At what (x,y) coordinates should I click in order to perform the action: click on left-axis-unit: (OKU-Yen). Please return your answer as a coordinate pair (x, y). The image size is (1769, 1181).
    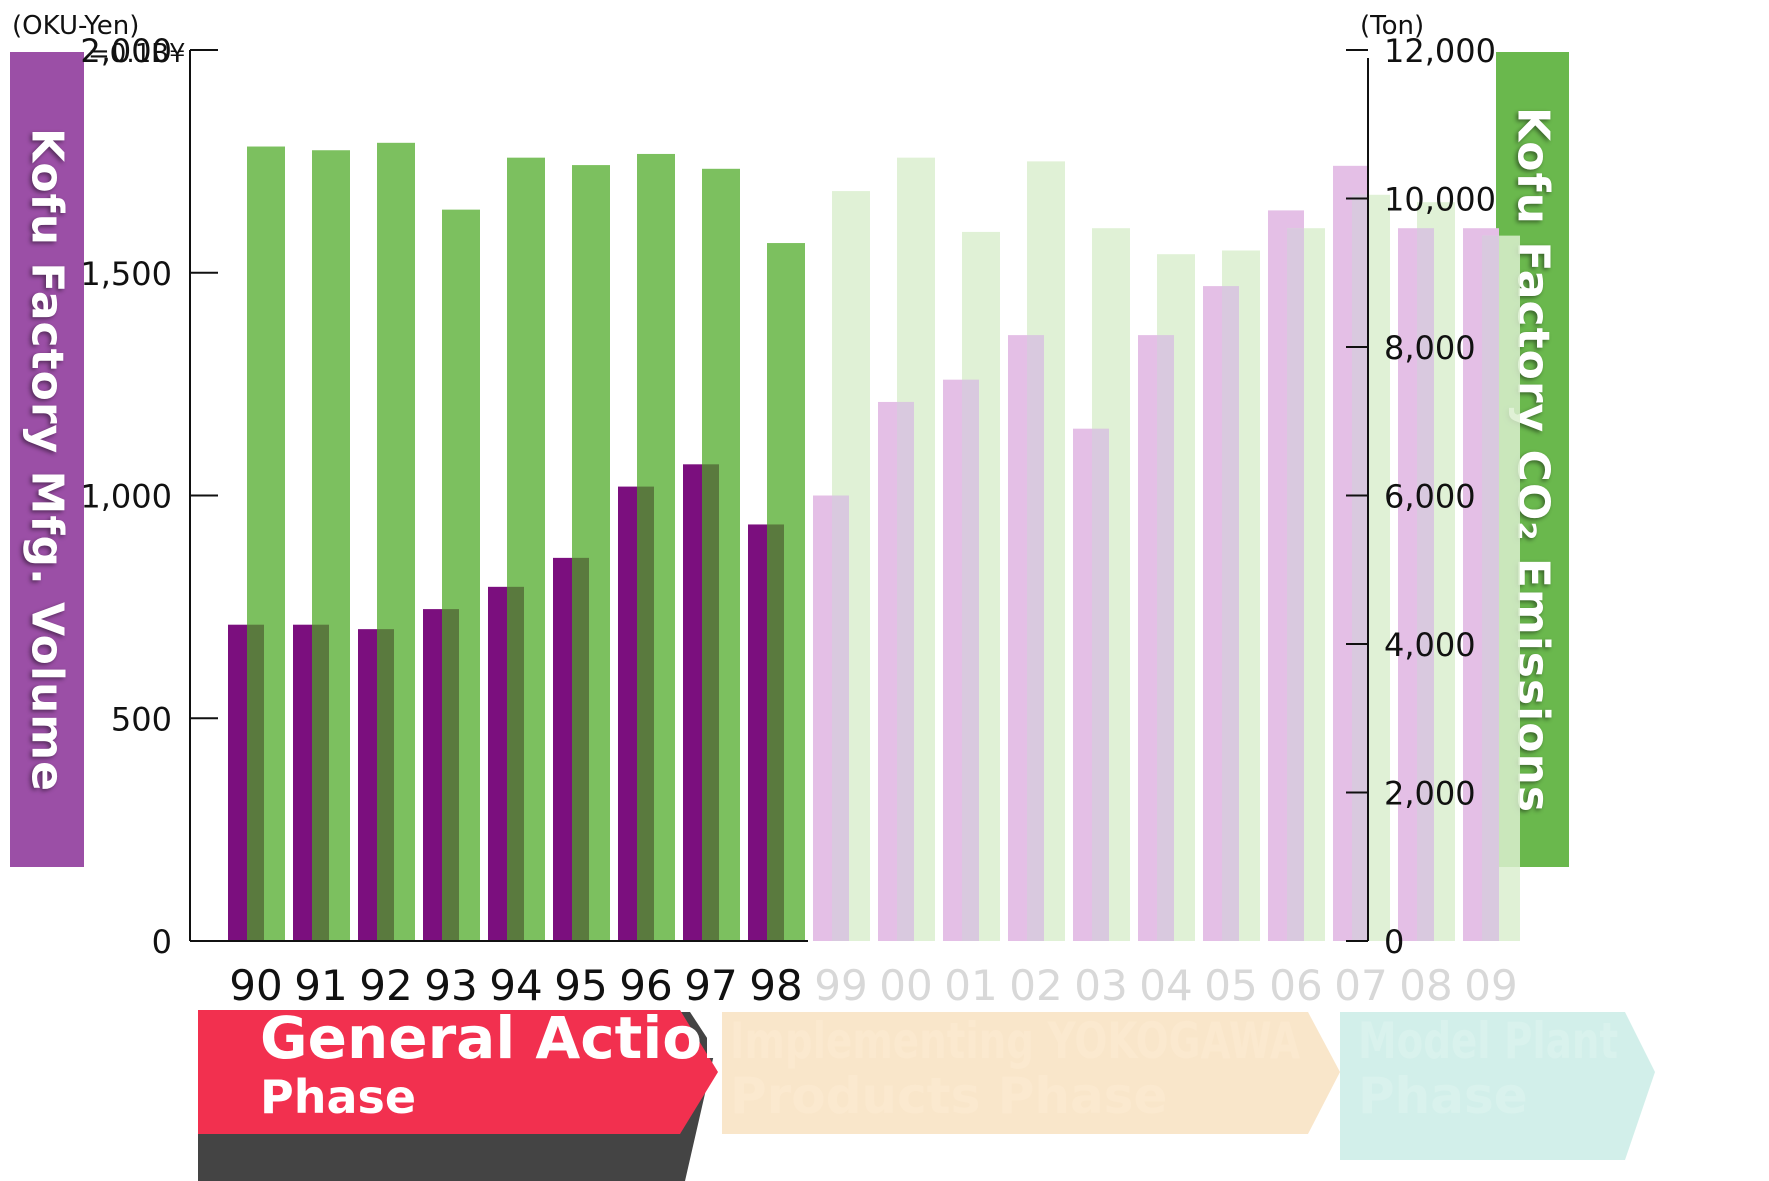
    Looking at the image, I should click on (75, 26).